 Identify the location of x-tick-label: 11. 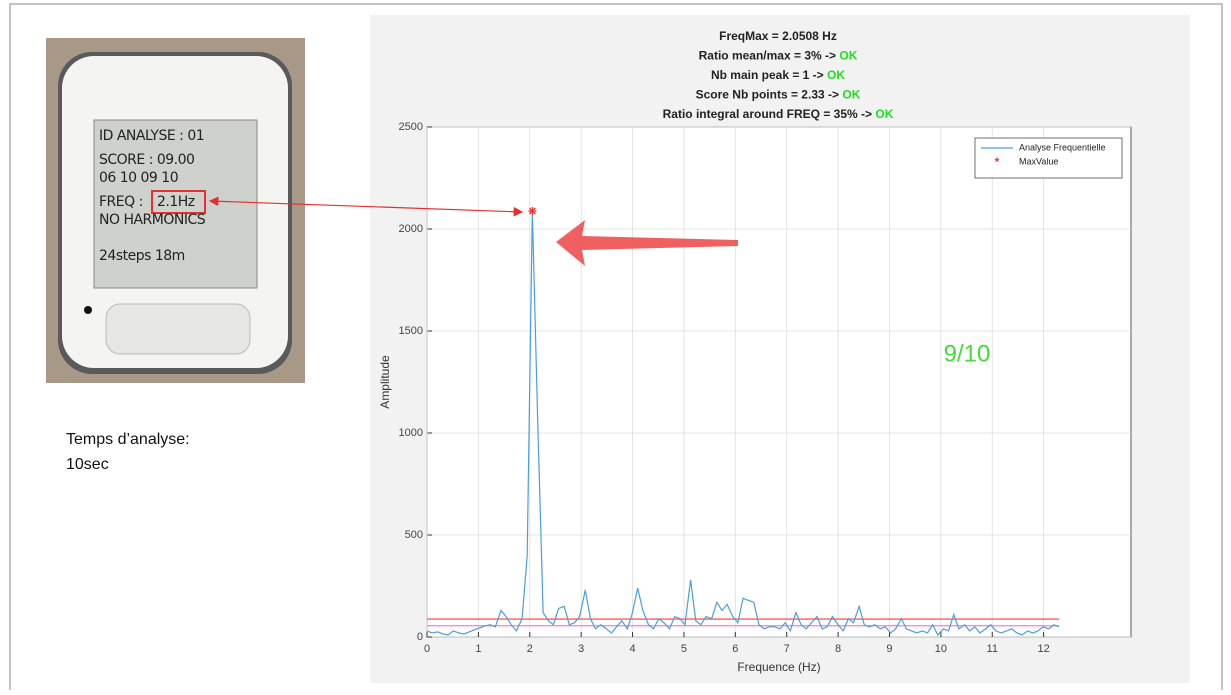
(992, 649).